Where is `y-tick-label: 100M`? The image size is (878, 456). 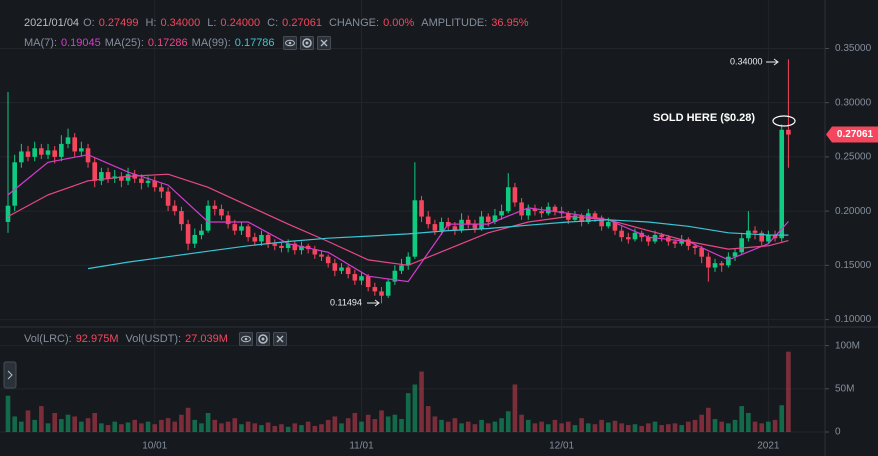 y-tick-label: 100M is located at coordinates (847, 345).